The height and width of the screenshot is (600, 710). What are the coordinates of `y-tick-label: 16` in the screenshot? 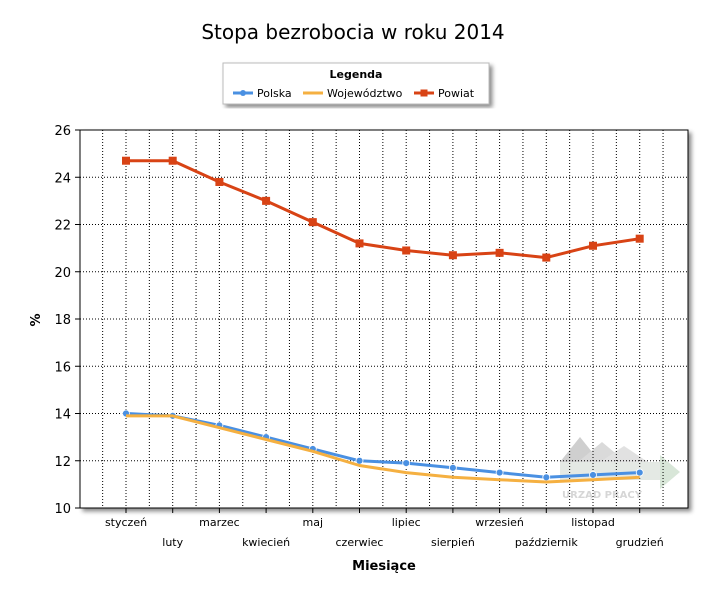 It's located at (62, 367).